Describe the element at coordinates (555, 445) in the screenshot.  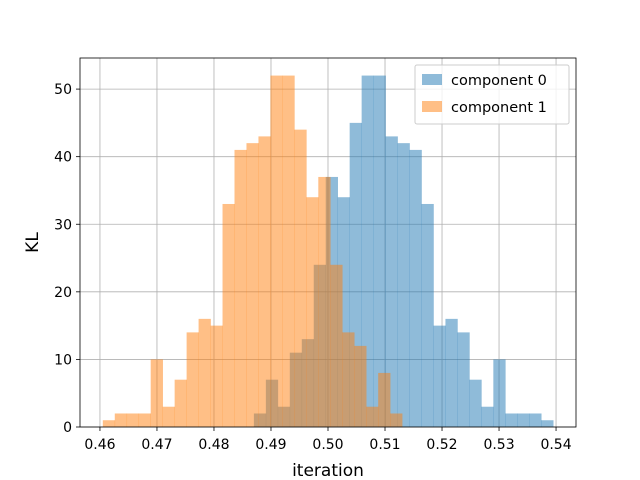
I see `x-tick-label: 0.54` at that location.